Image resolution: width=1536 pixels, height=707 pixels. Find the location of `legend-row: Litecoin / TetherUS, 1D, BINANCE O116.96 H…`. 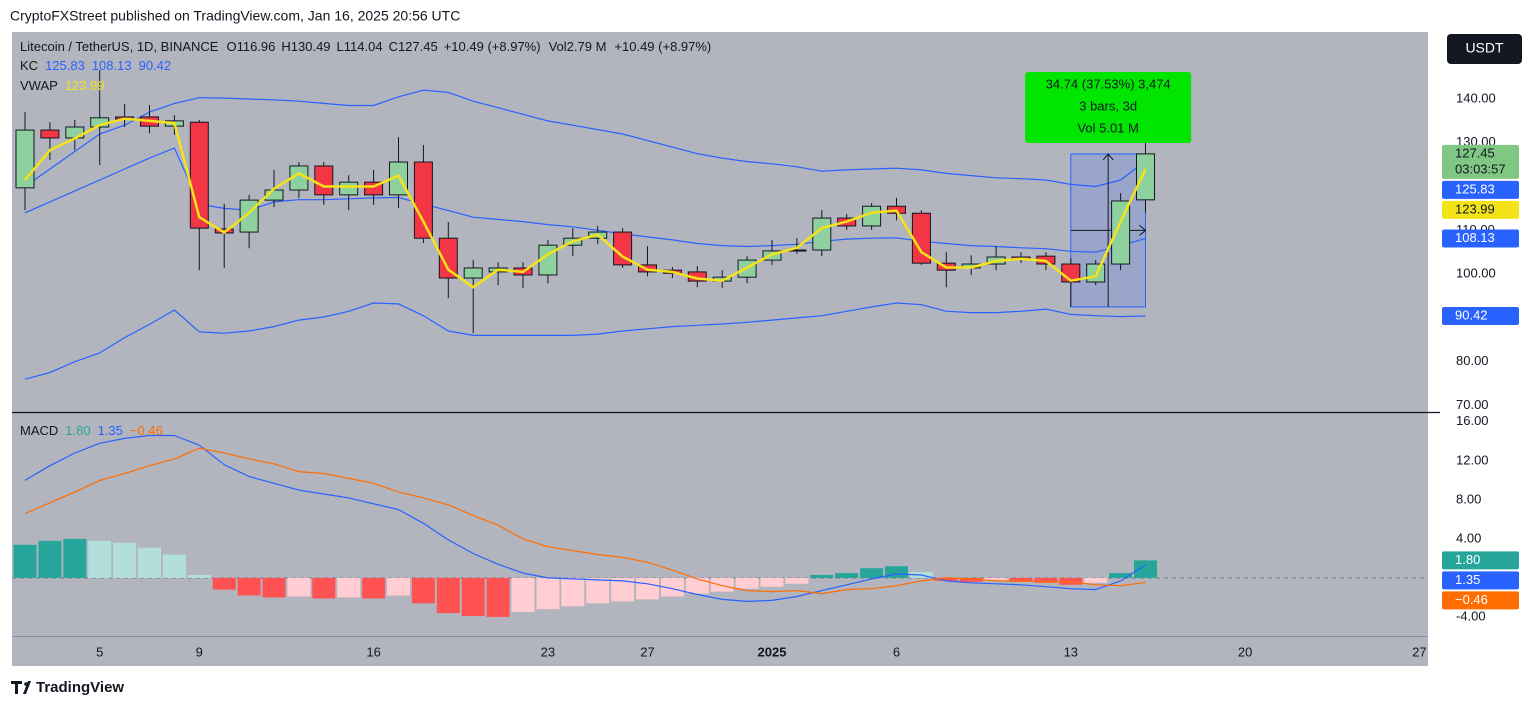

legend-row: Litecoin / TetherUS, 1D, BINANCE O116.96 H… is located at coordinates (365, 46).